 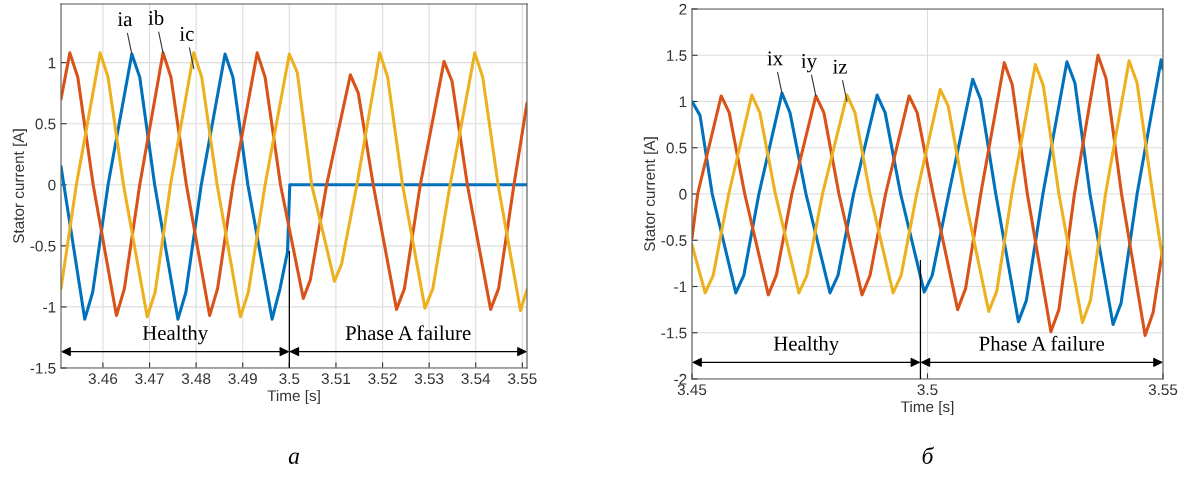 I want to click on x-tick-label: 3.54, so click(x=476, y=379).